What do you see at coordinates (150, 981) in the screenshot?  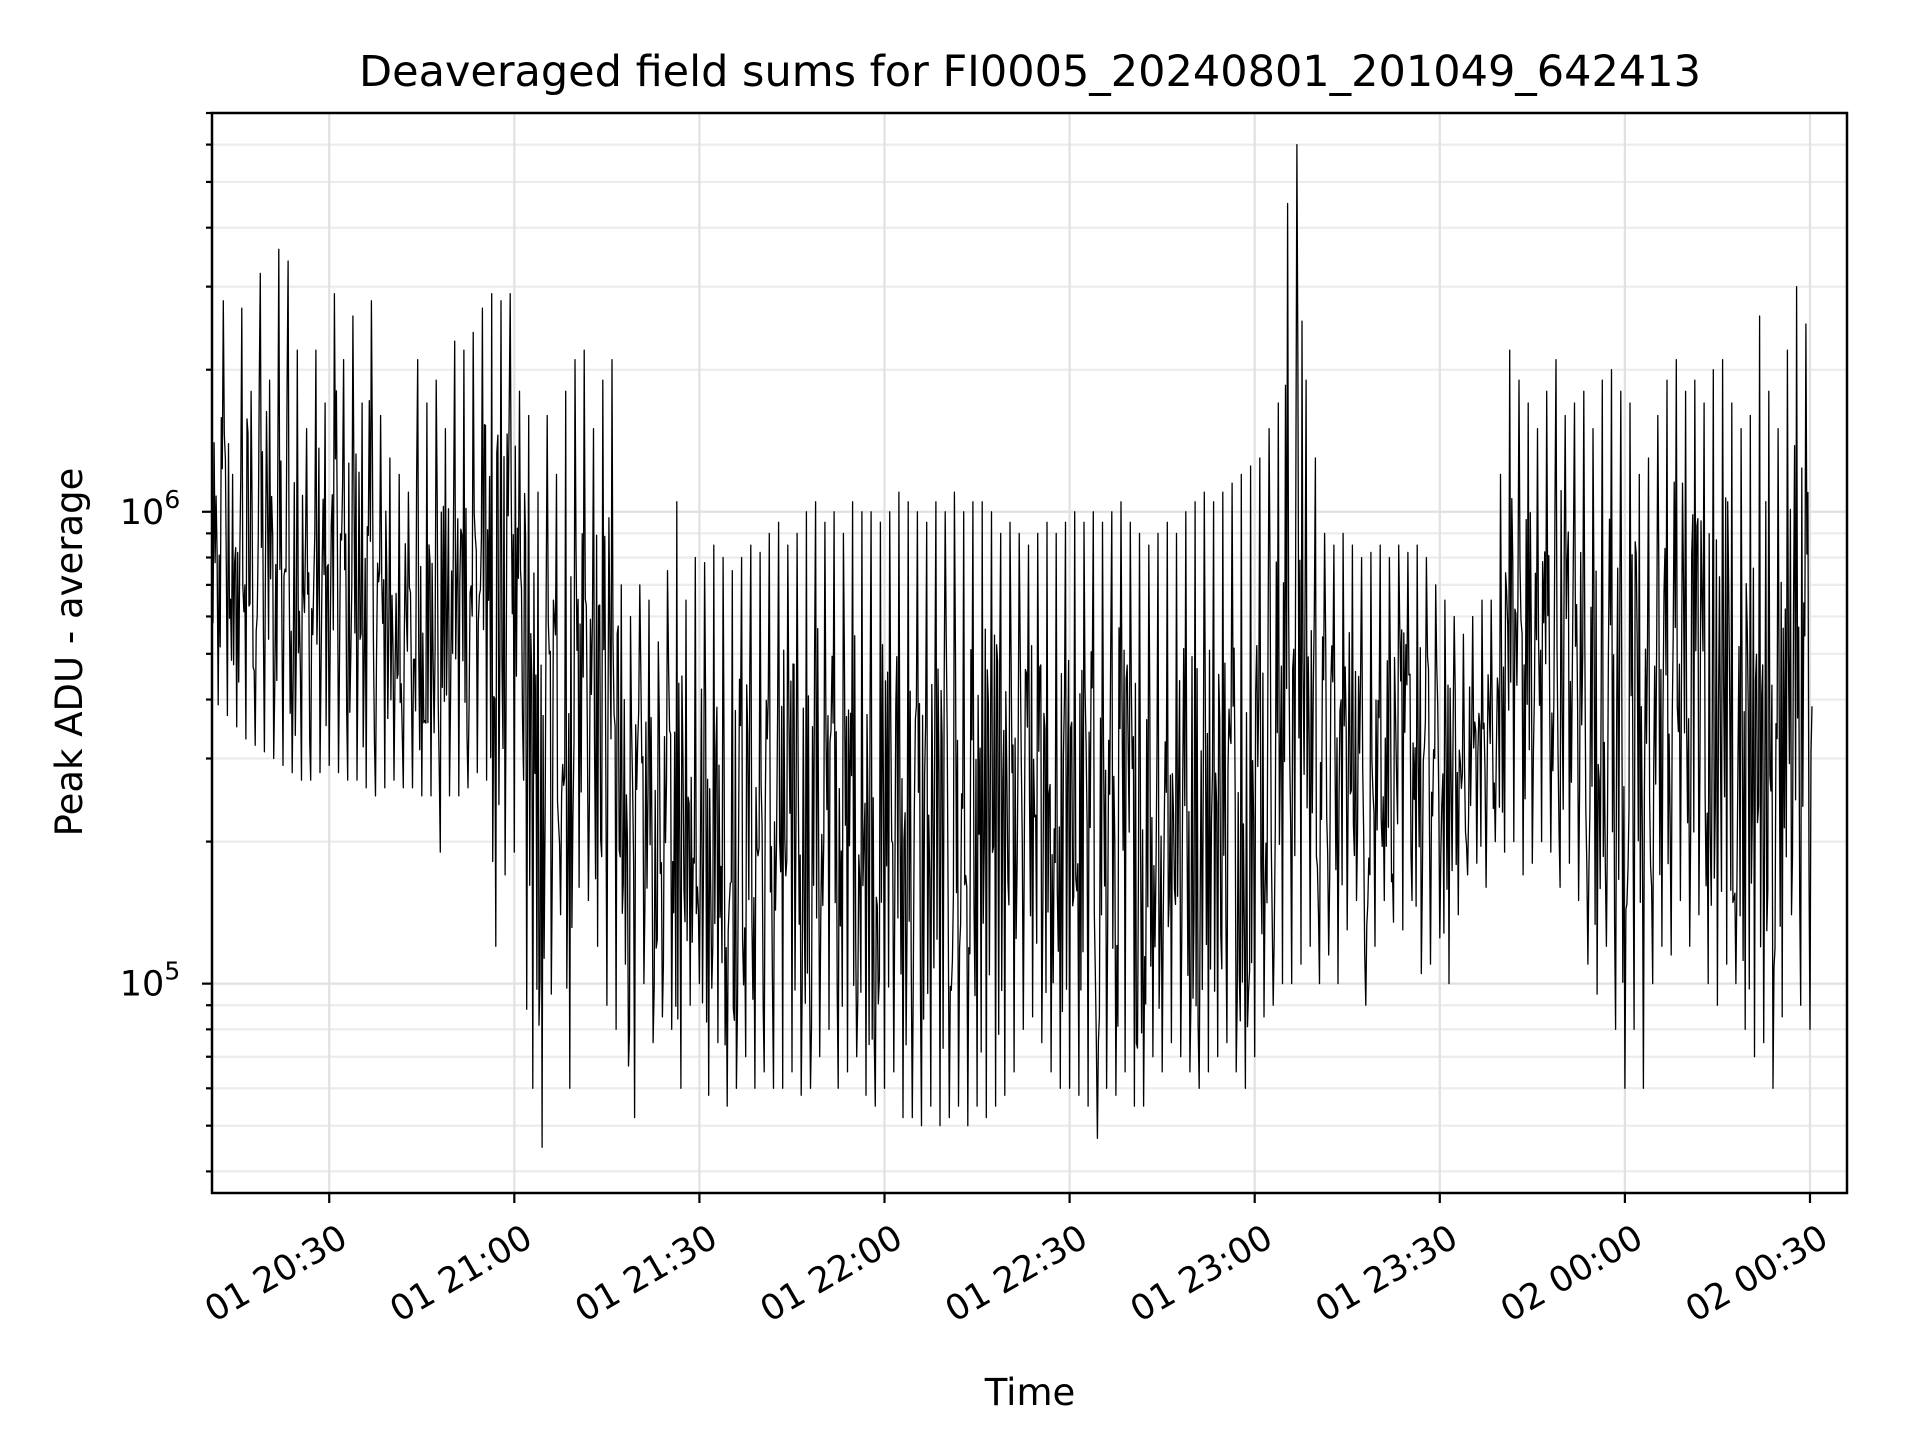 I see `y-tick-label: 10⁵` at bounding box center [150, 981].